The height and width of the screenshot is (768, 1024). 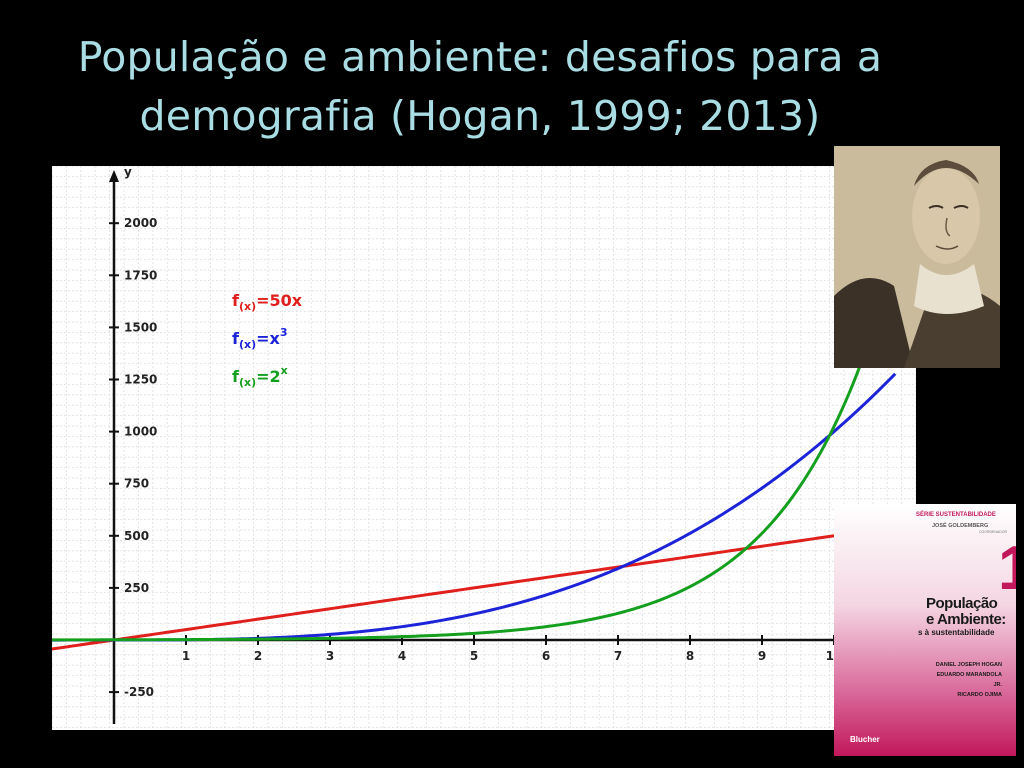 What do you see at coordinates (267, 302) in the screenshot?
I see `legend-entry-1: f(x)=50x` at bounding box center [267, 302].